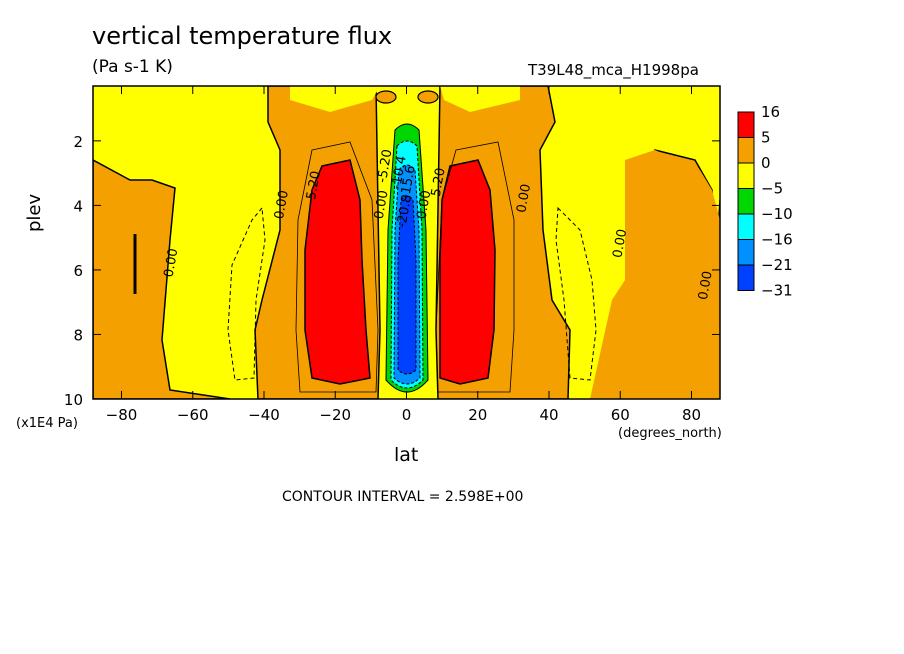  What do you see at coordinates (467, 272) in the screenshot?
I see `fill-max-north` at bounding box center [467, 272].